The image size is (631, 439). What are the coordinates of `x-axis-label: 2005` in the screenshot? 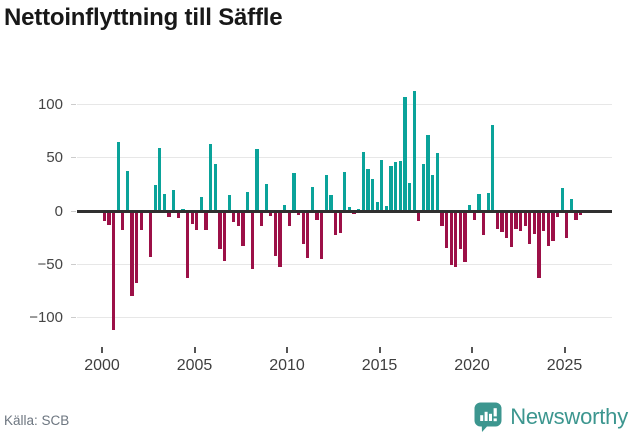 It's located at (194, 365).